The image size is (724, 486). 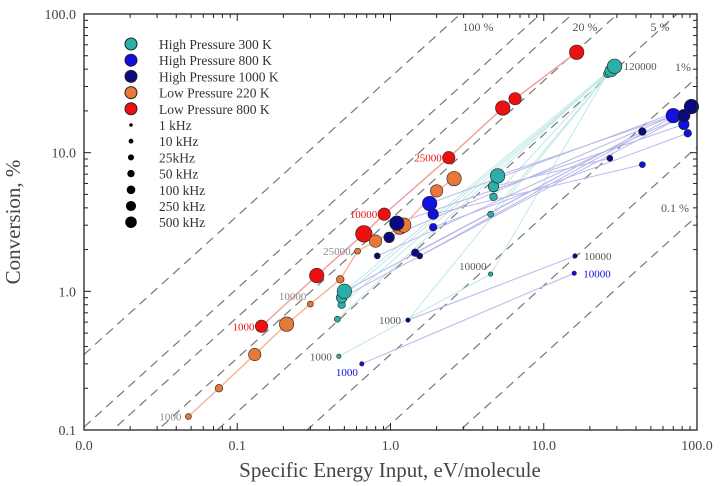 What do you see at coordinates (697, 446) in the screenshot?
I see `x-tick-label: 100.0` at bounding box center [697, 446].